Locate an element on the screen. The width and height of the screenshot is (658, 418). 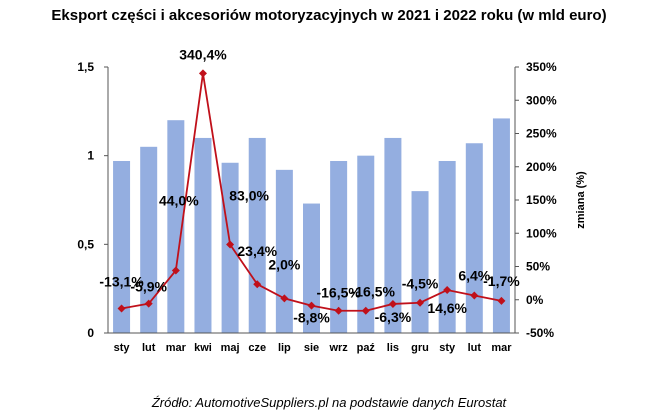
right-tick-label-8: 350% is located at coordinates (541, 67).